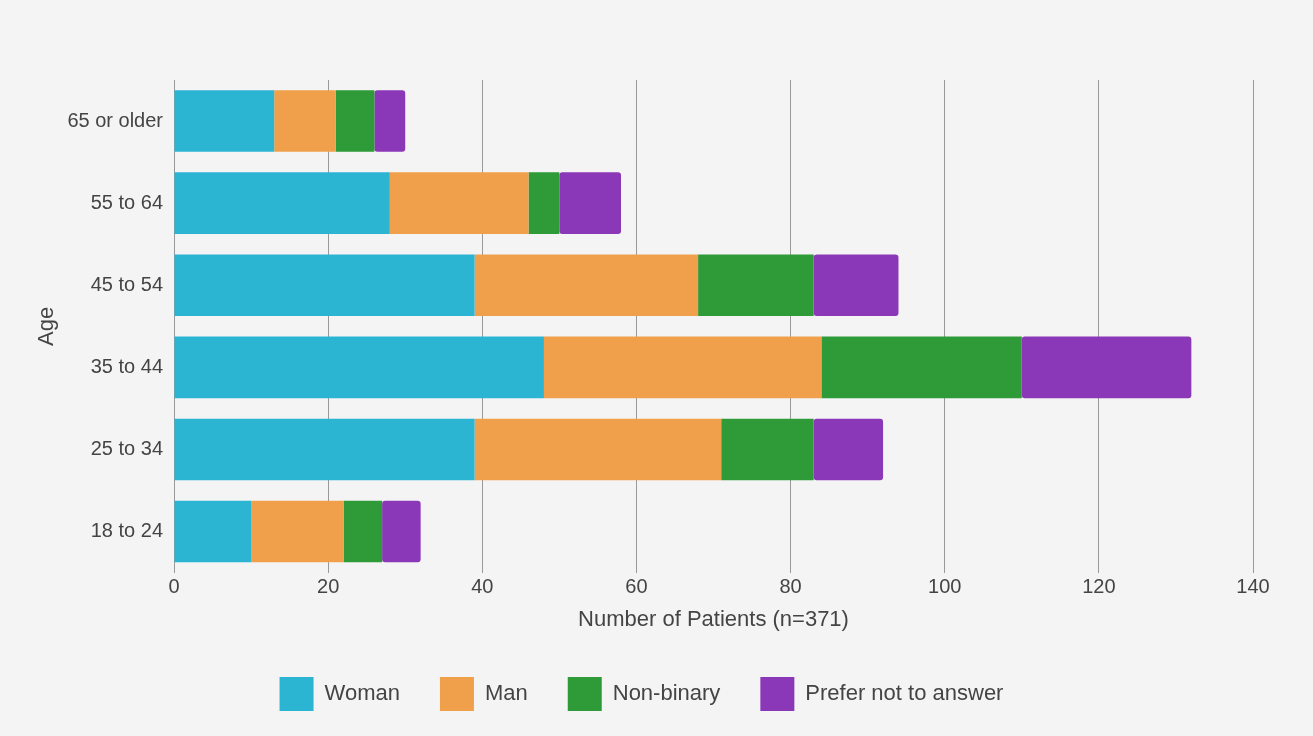 This screenshot has width=1313, height=736. Describe the element at coordinates (127, 201) in the screenshot. I see `y-tick-label: 55 to 64` at that location.